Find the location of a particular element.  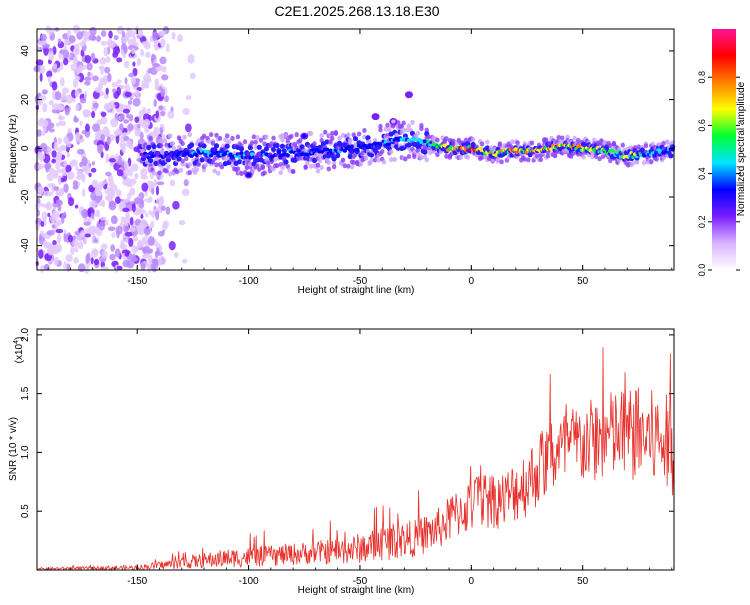

chart-title: C2E1.2025.268.13.18.E30 is located at coordinates (356, 11).